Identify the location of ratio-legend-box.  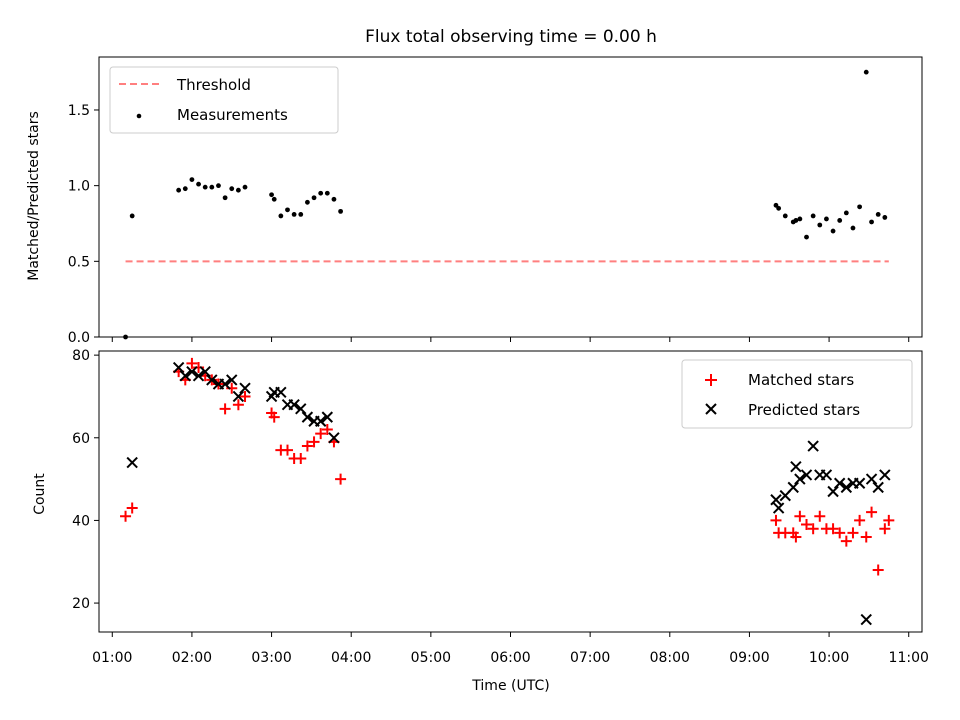
(224, 100).